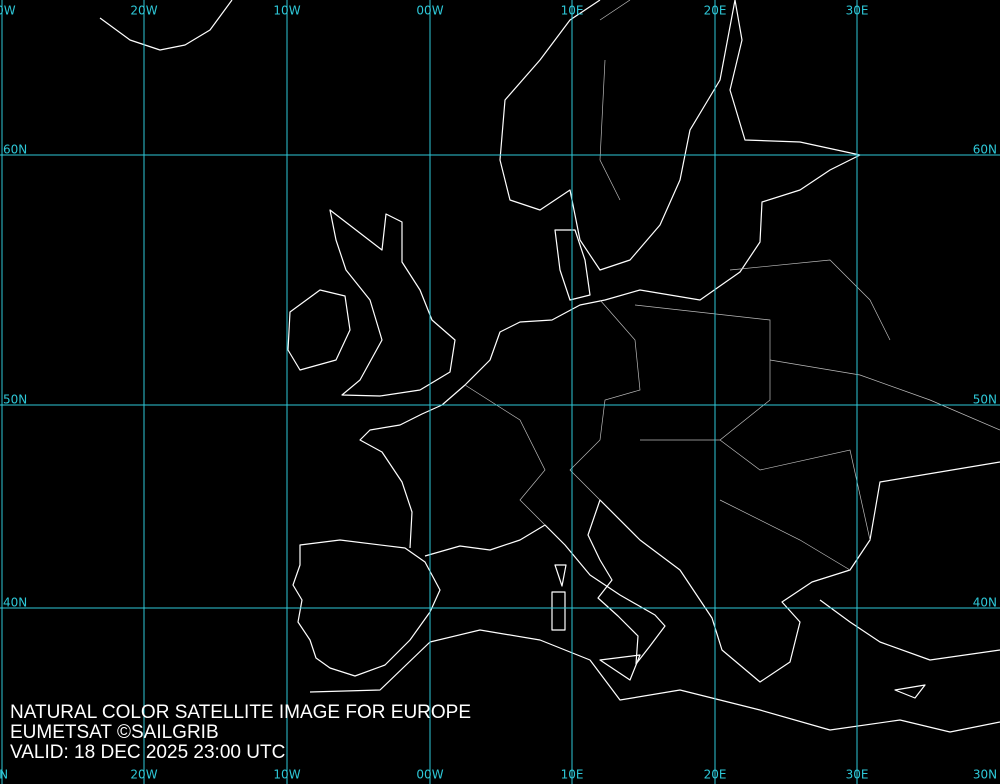 The height and width of the screenshot is (784, 1000). What do you see at coordinates (8, 11) in the screenshot?
I see `meridian-label: 30W` at bounding box center [8, 11].